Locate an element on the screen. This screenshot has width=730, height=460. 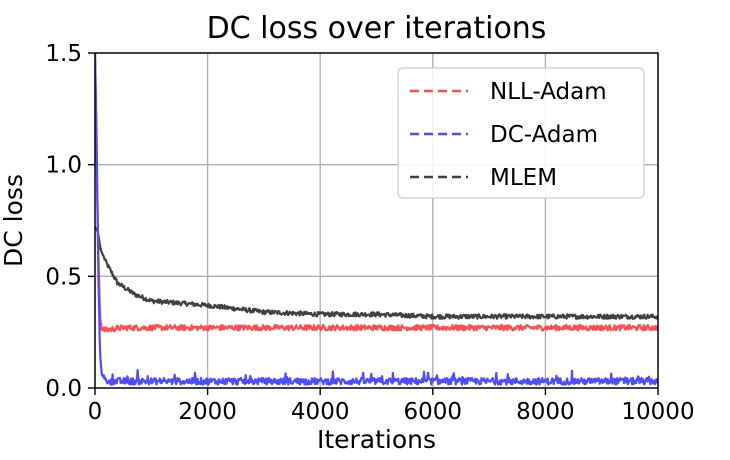
x-tick-label: 10000 is located at coordinates (657, 412).